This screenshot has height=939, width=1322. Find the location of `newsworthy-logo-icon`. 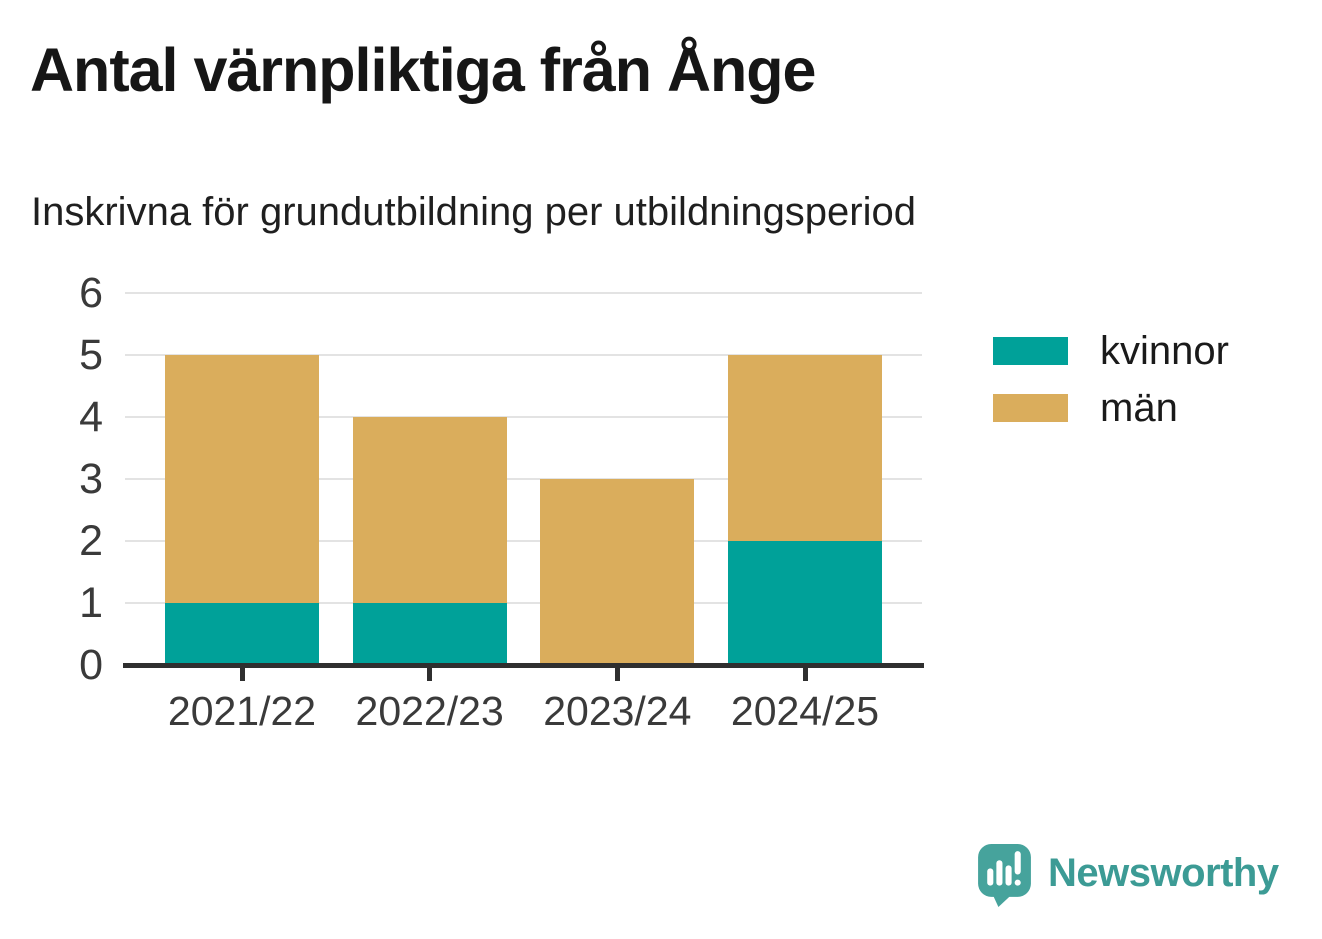

newsworthy-logo-icon is located at coordinates (1004, 875).